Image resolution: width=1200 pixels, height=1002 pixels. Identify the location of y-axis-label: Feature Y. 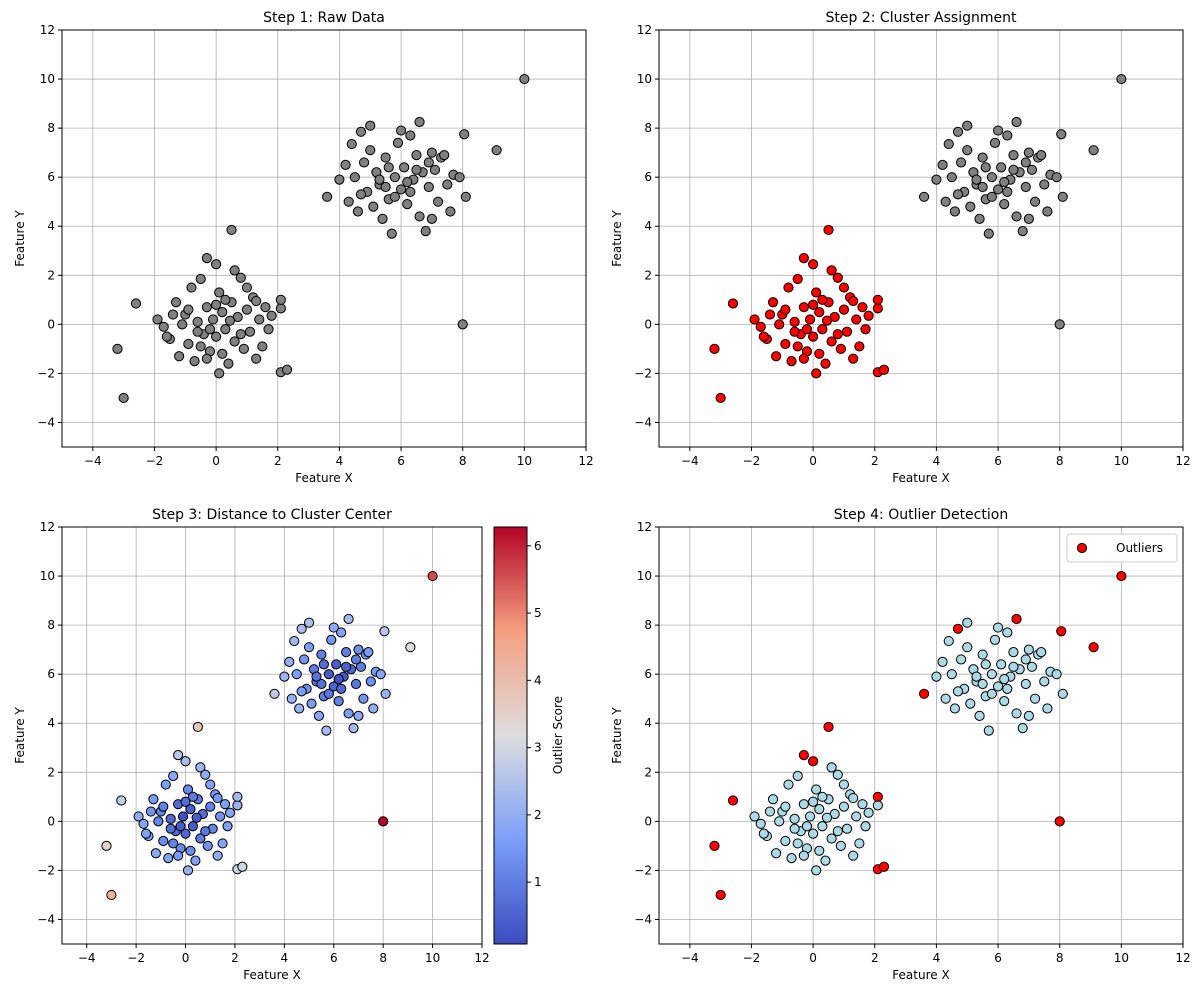
(617, 735).